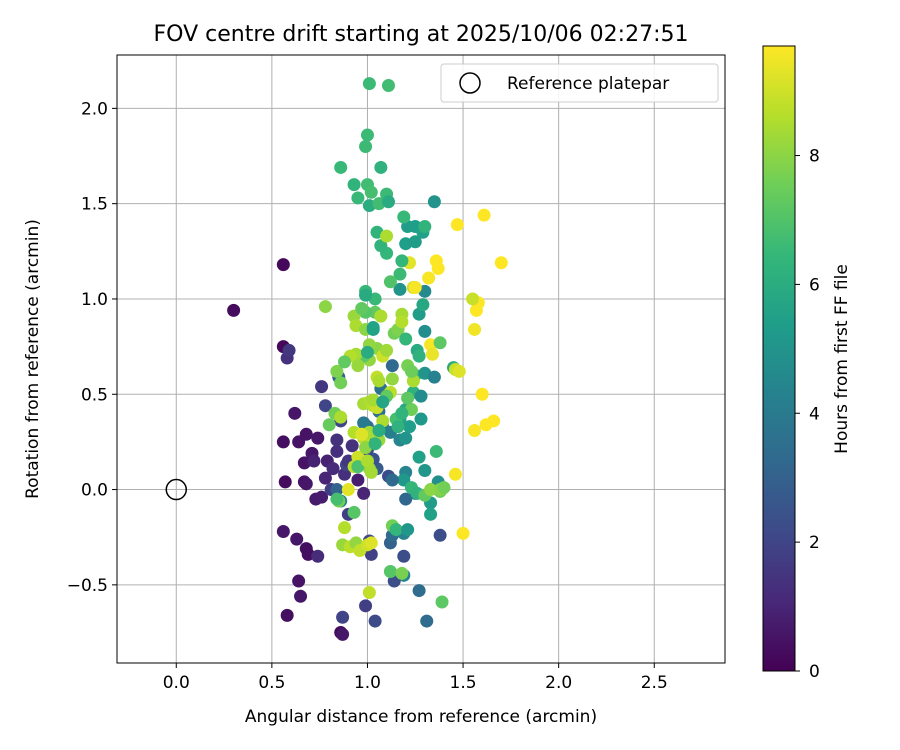  I want to click on colorbar, so click(779, 358).